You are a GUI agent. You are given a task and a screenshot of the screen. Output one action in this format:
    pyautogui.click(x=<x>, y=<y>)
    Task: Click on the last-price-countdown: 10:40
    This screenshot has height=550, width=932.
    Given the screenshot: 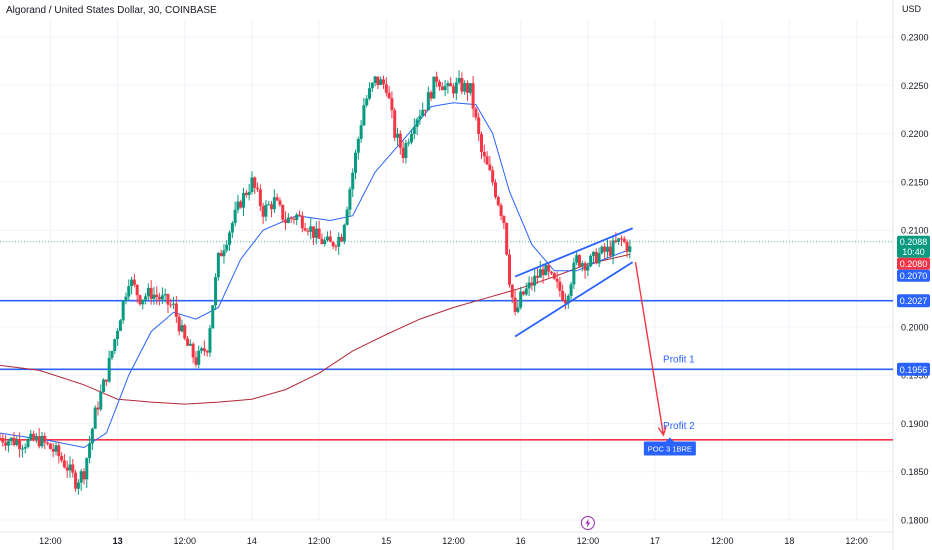 What is the action you would take?
    pyautogui.click(x=913, y=252)
    